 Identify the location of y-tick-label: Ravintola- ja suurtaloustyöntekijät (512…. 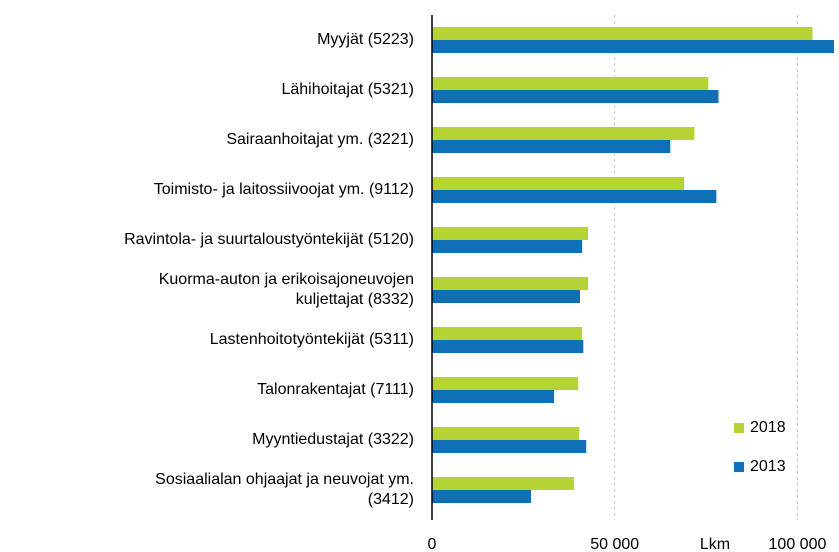
(269, 239).